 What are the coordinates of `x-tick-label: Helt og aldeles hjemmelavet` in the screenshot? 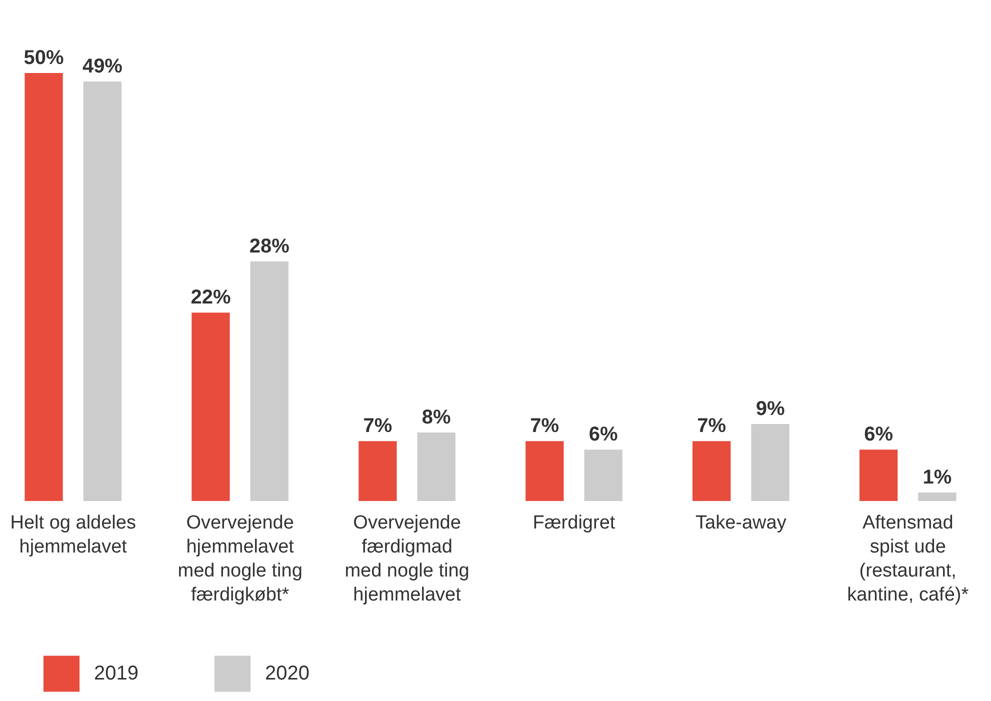 It's located at (73, 535).